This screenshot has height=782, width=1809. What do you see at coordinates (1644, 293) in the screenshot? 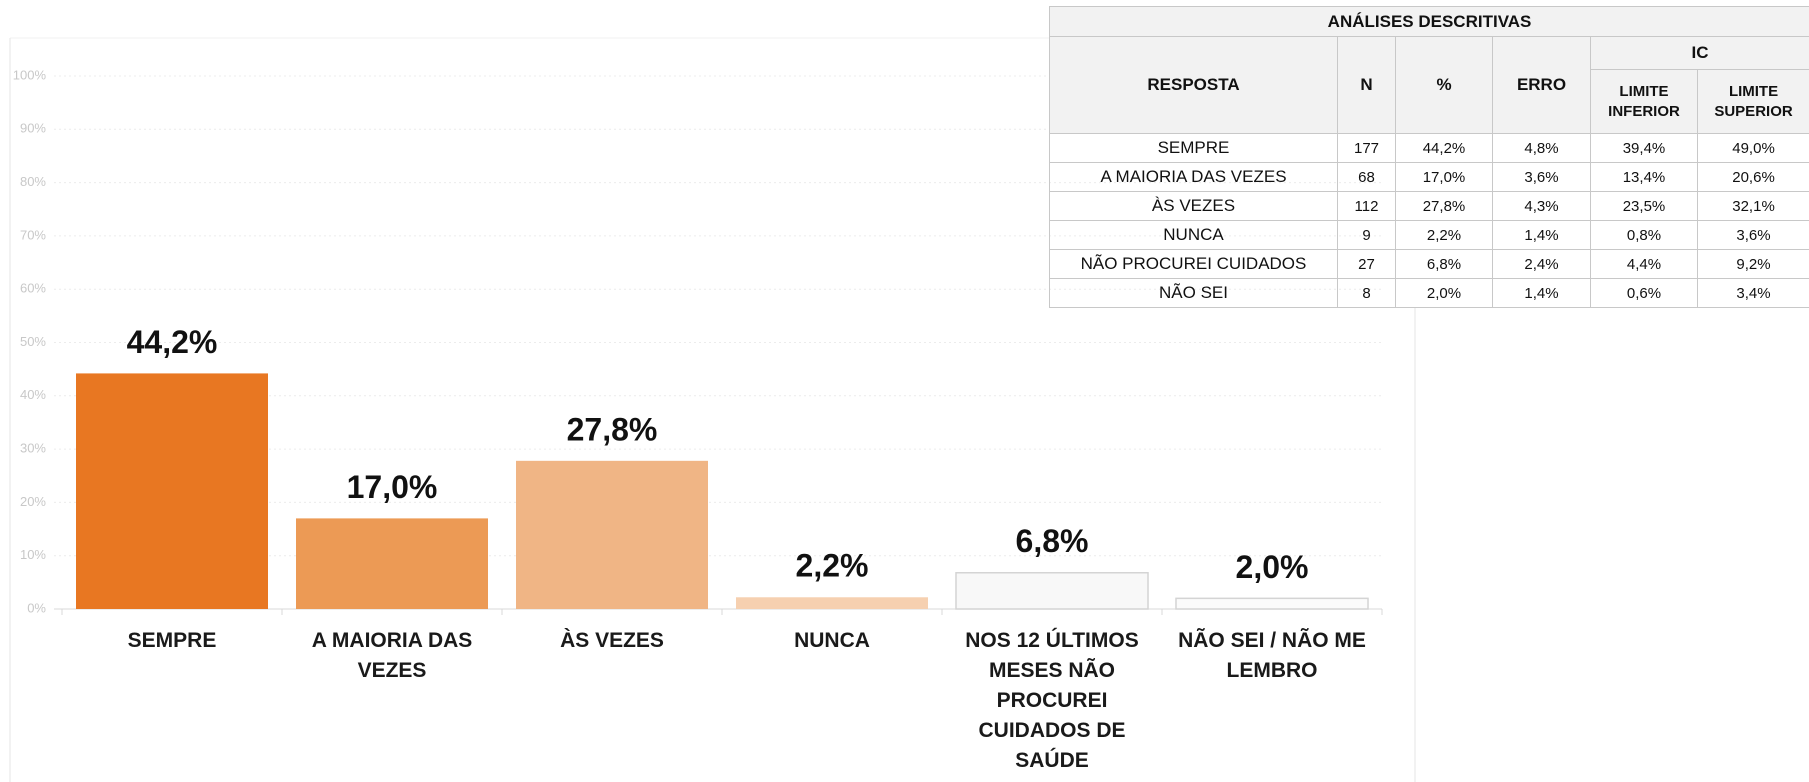
I see `table-cell: 0,6%` at bounding box center [1644, 293].